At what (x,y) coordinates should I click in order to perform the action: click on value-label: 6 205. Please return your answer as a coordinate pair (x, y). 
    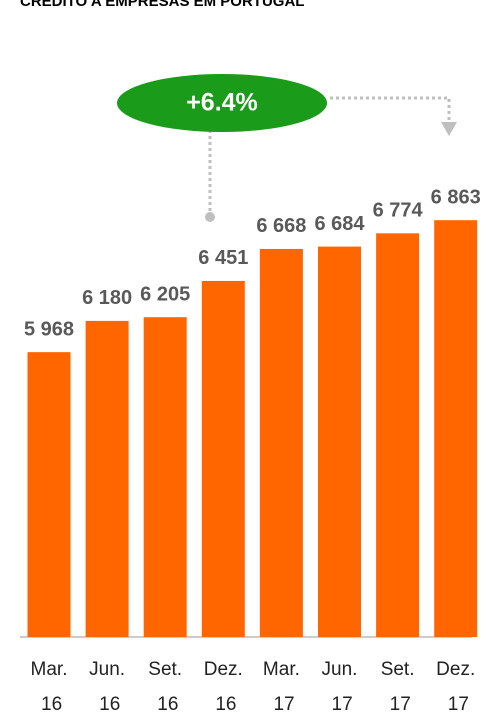
    Looking at the image, I should click on (165, 294).